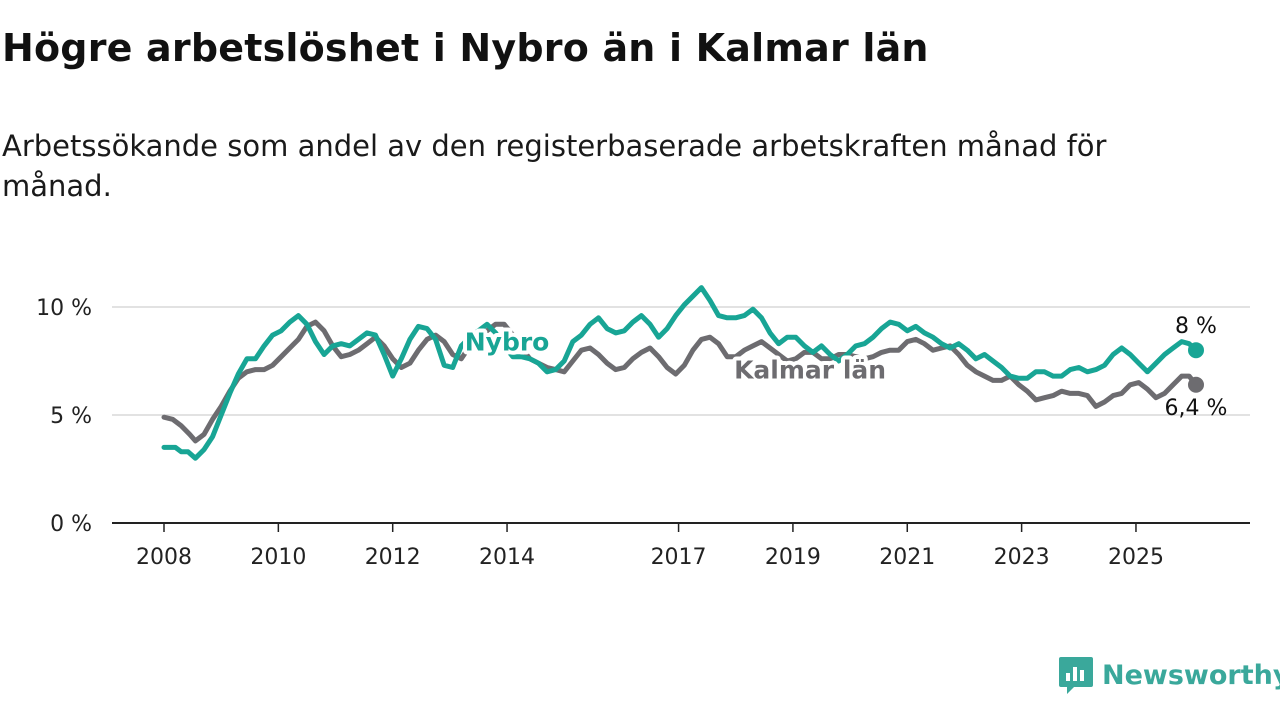 The height and width of the screenshot is (720, 1280). What do you see at coordinates (1022, 557) in the screenshot?
I see `x-tick-label: 2023` at bounding box center [1022, 557].